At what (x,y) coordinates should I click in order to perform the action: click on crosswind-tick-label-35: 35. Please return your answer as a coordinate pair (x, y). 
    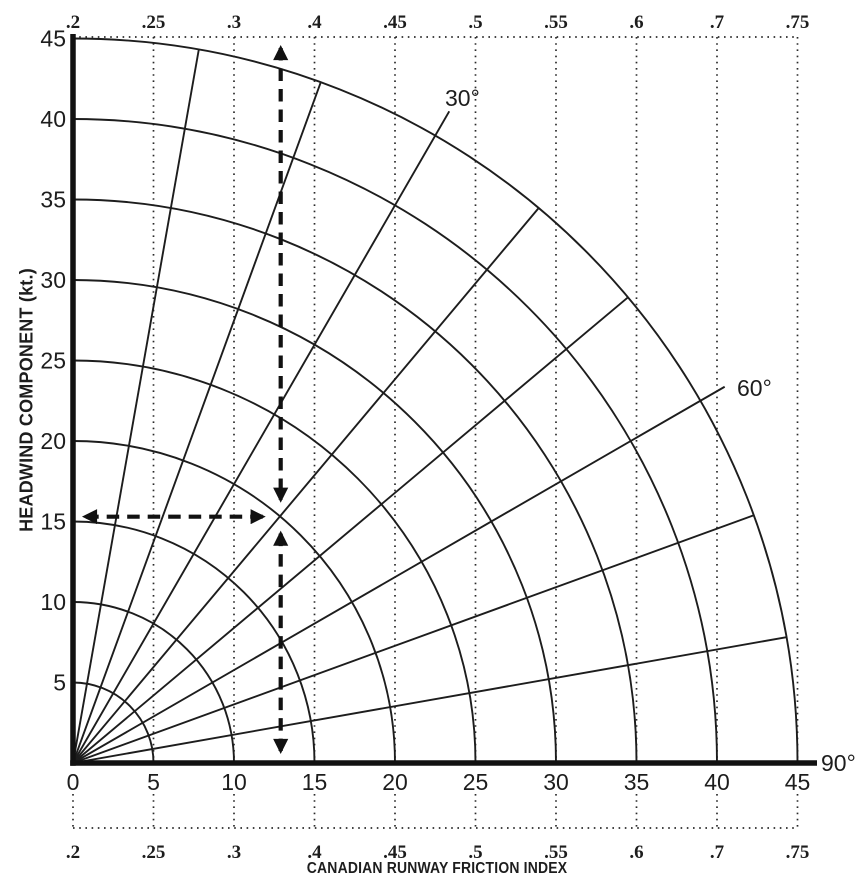
    Looking at the image, I should click on (637, 782).